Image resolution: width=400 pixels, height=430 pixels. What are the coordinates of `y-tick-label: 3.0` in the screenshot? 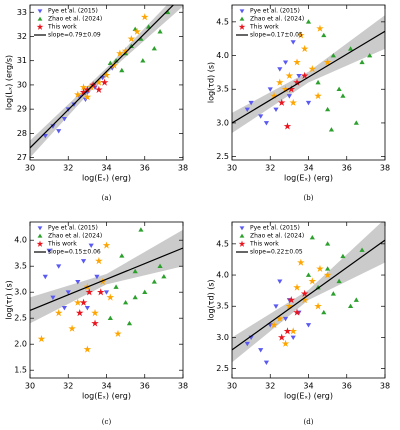 It's located at (222, 122).